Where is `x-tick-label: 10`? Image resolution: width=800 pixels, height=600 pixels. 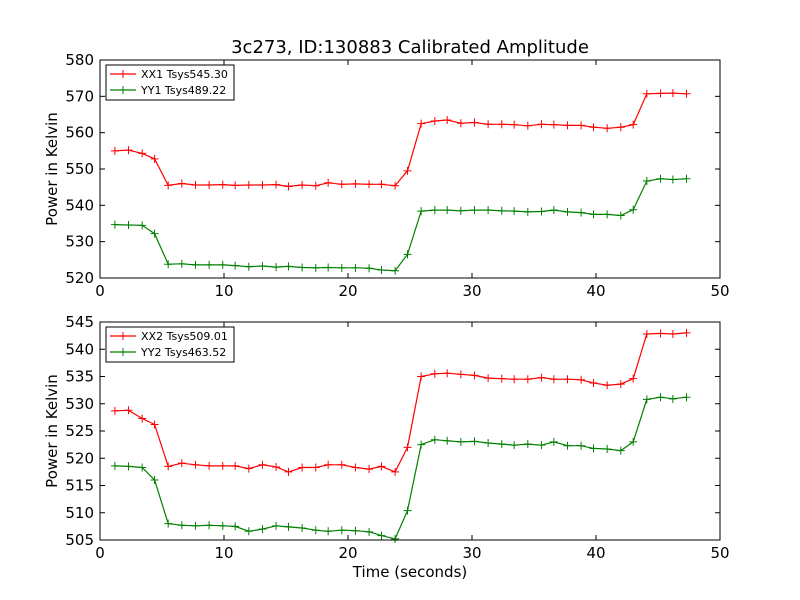 x-tick-label: 10 is located at coordinates (223, 291).